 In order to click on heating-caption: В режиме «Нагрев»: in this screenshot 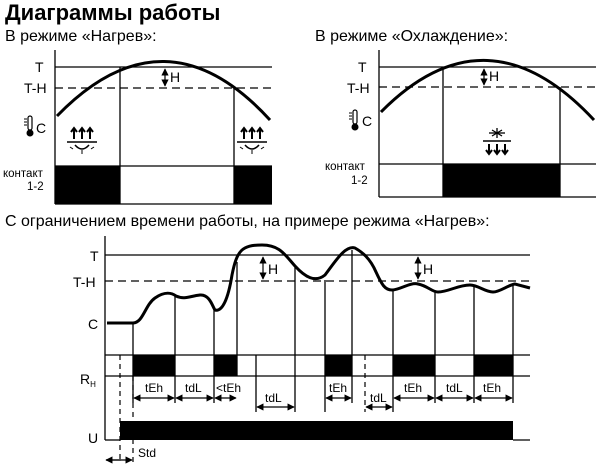, I will do `click(81, 36)`.